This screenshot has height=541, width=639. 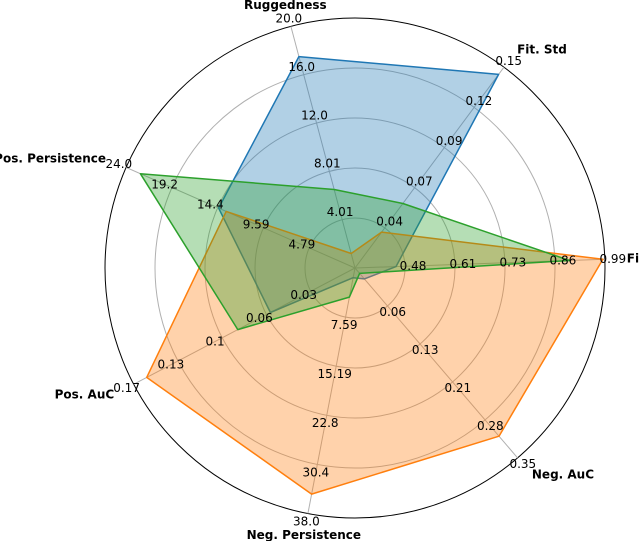 What do you see at coordinates (302, 245) in the screenshot?
I see `tick-label: 4.79` at bounding box center [302, 245].